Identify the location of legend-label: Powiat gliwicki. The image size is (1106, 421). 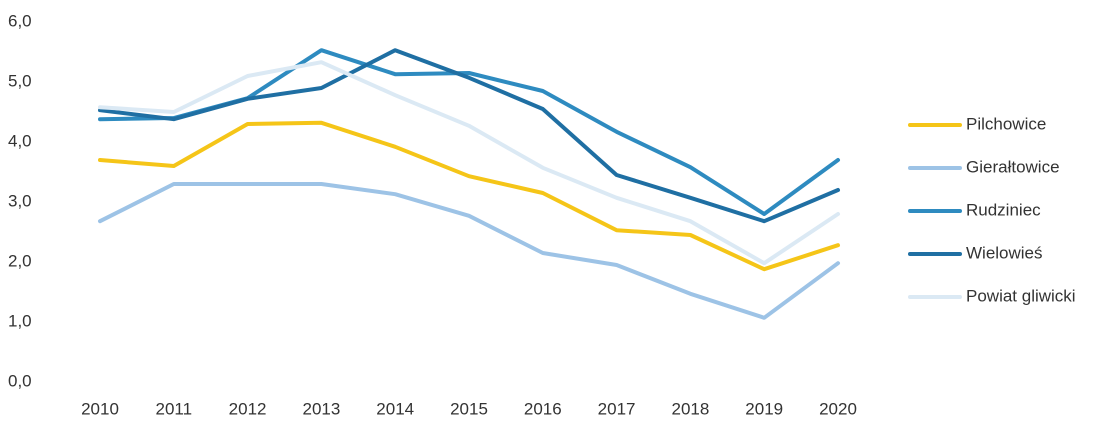
(1021, 295).